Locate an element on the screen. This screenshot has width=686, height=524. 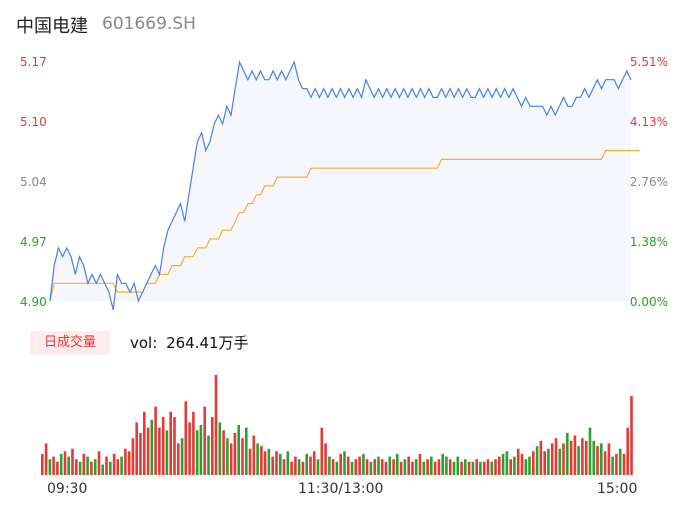
volume-tab: 日成交量 is located at coordinates (70, 343).